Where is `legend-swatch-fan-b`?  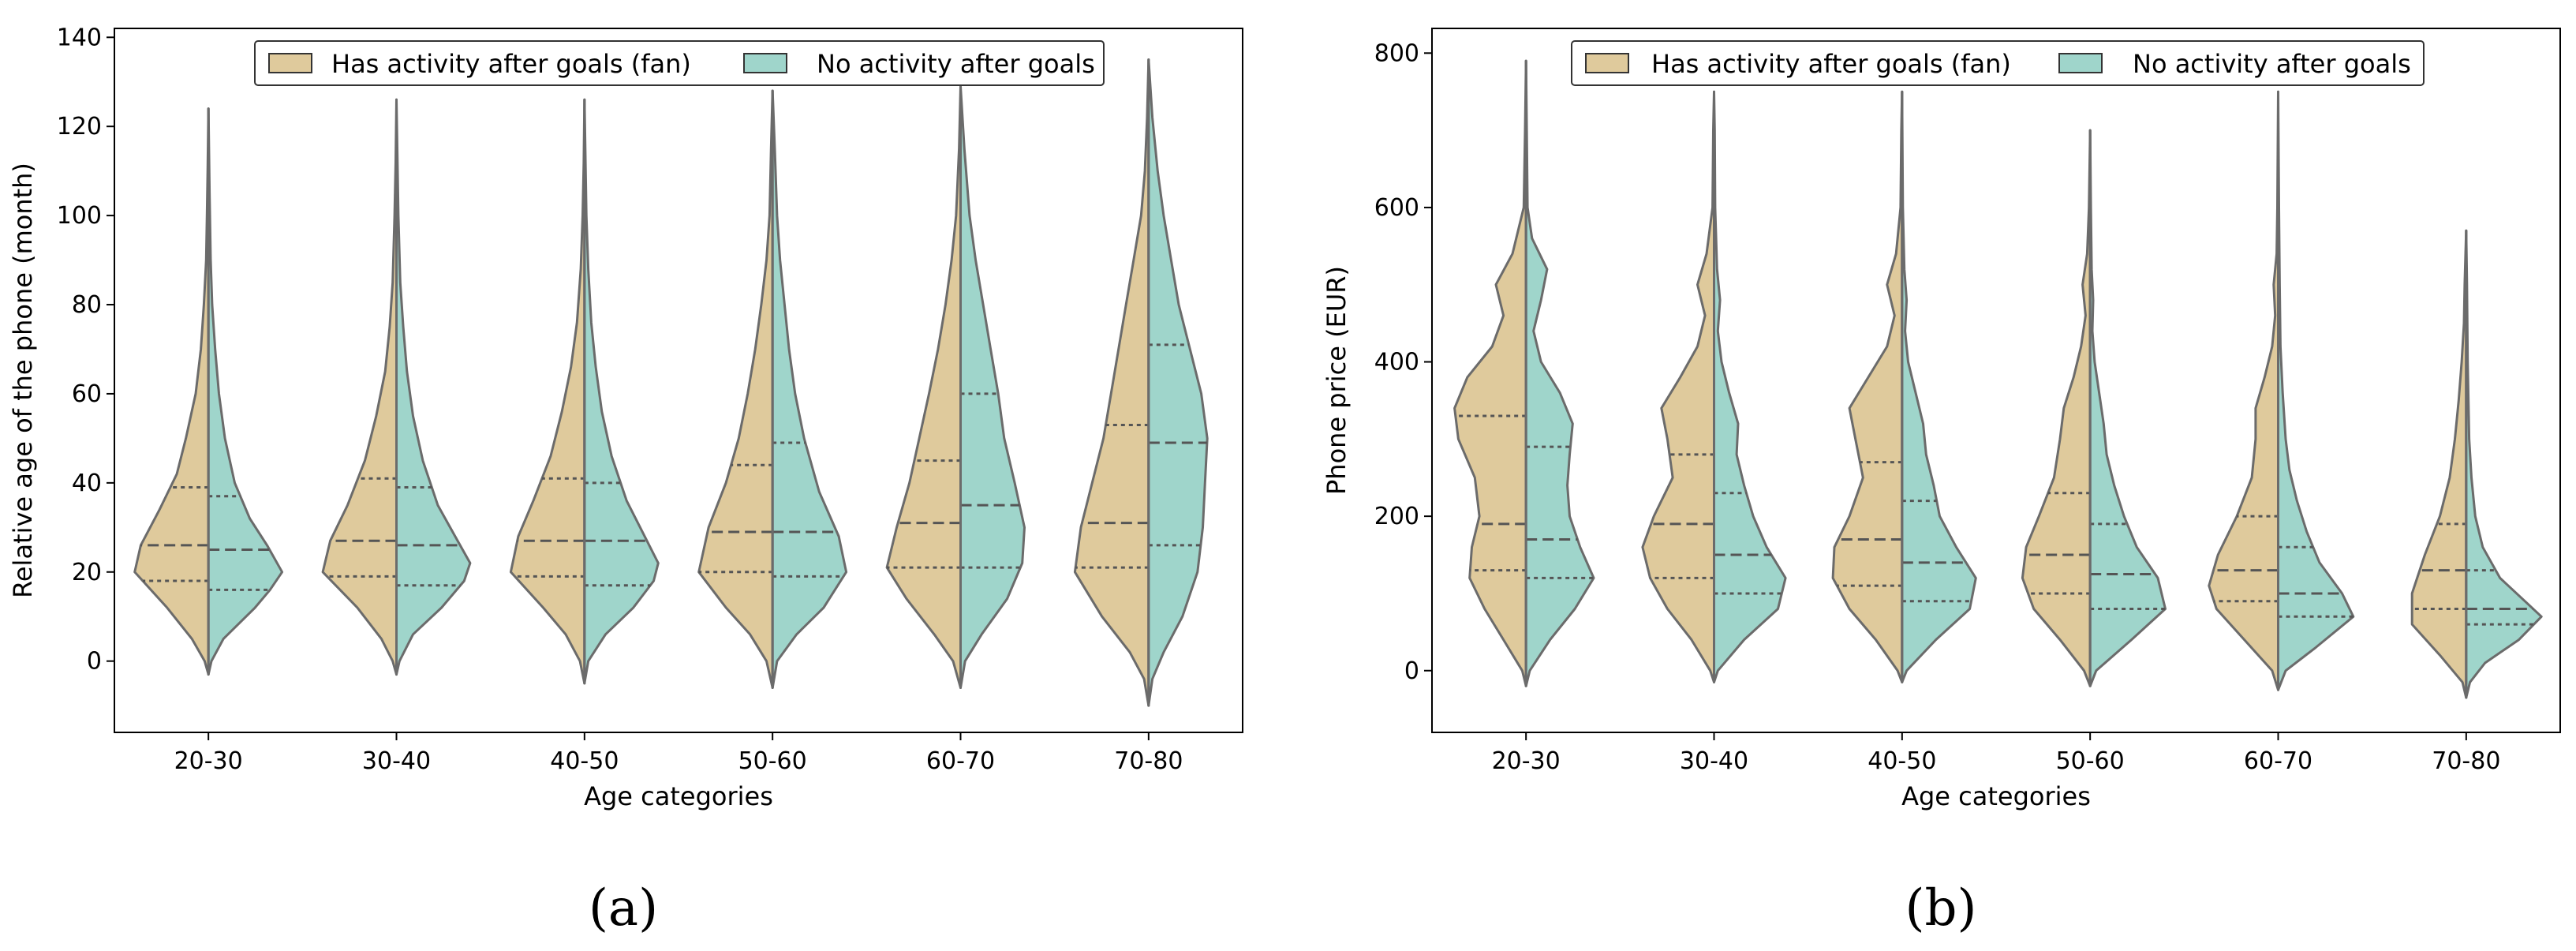
legend-swatch-fan-b is located at coordinates (1607, 63).